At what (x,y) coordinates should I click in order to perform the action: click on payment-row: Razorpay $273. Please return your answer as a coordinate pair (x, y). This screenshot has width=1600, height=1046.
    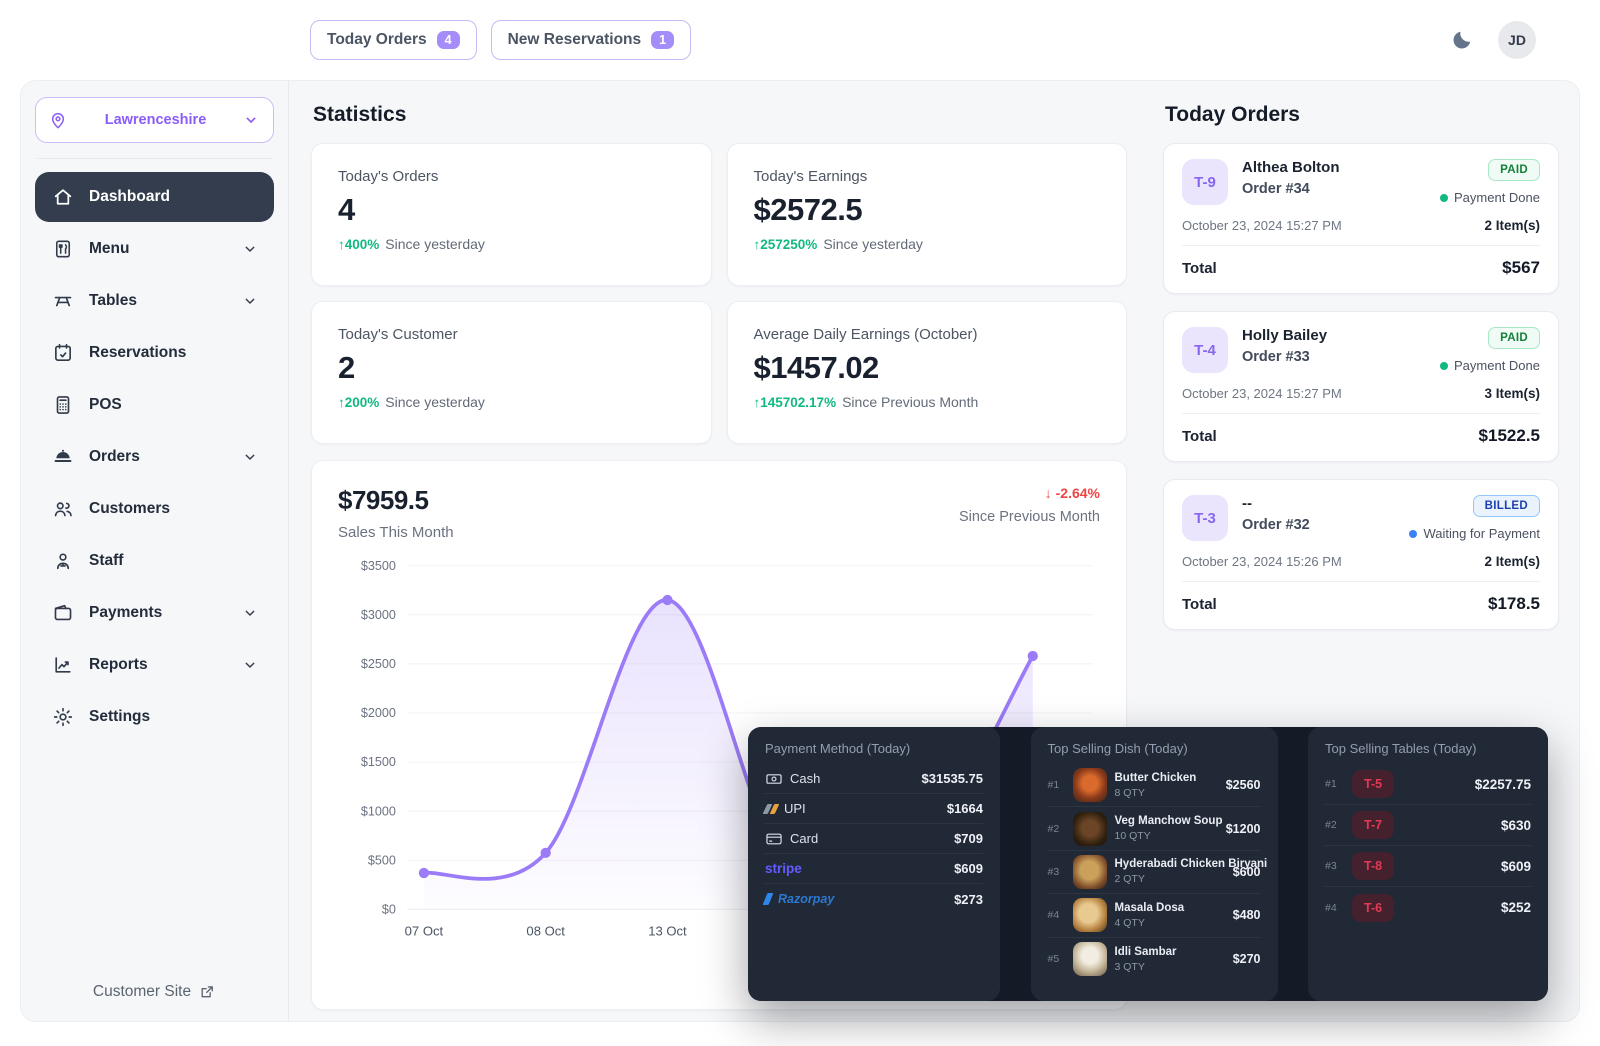
    Looking at the image, I should click on (872, 899).